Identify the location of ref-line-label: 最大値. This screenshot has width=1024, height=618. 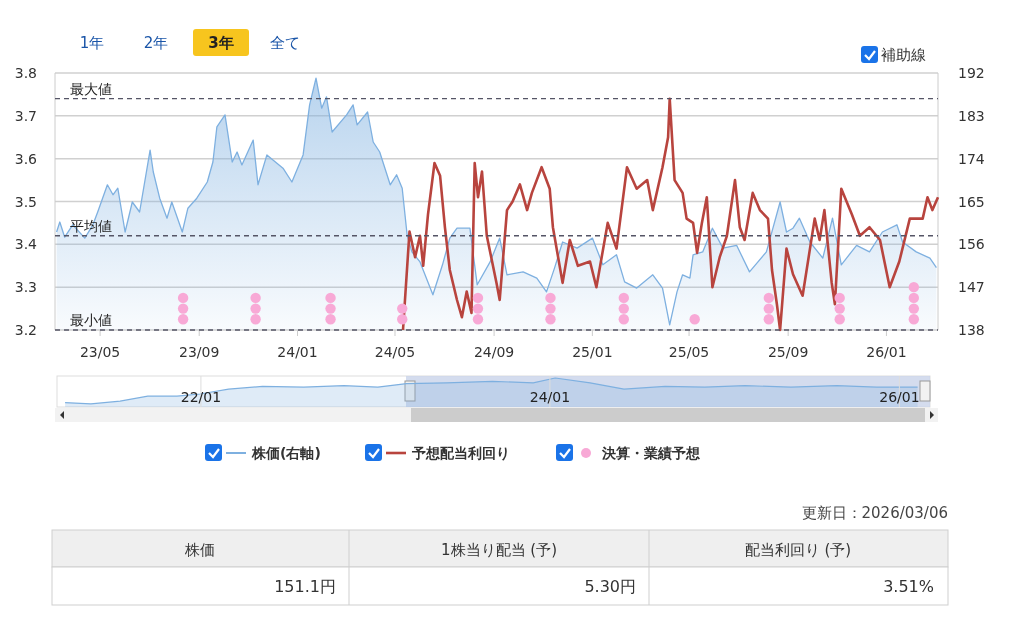
(91, 88).